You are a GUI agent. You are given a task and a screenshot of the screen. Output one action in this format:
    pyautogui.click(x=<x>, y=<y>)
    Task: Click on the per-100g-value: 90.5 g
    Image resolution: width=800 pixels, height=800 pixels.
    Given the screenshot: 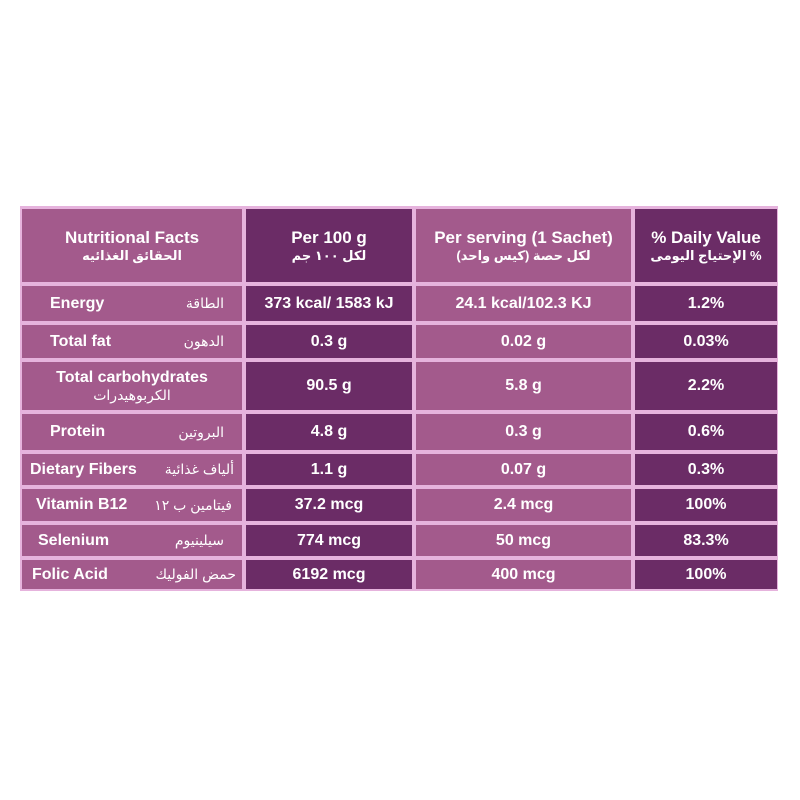 What is the action you would take?
    pyautogui.click(x=329, y=386)
    